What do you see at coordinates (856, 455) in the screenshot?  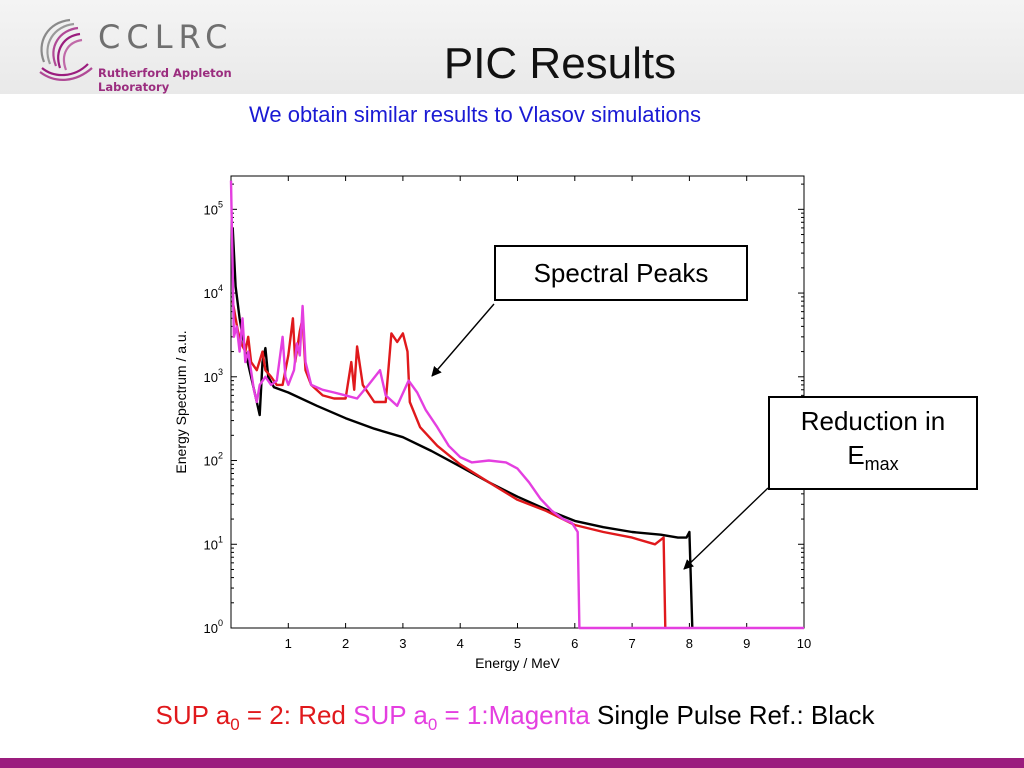 I see `emax-main: E` at bounding box center [856, 455].